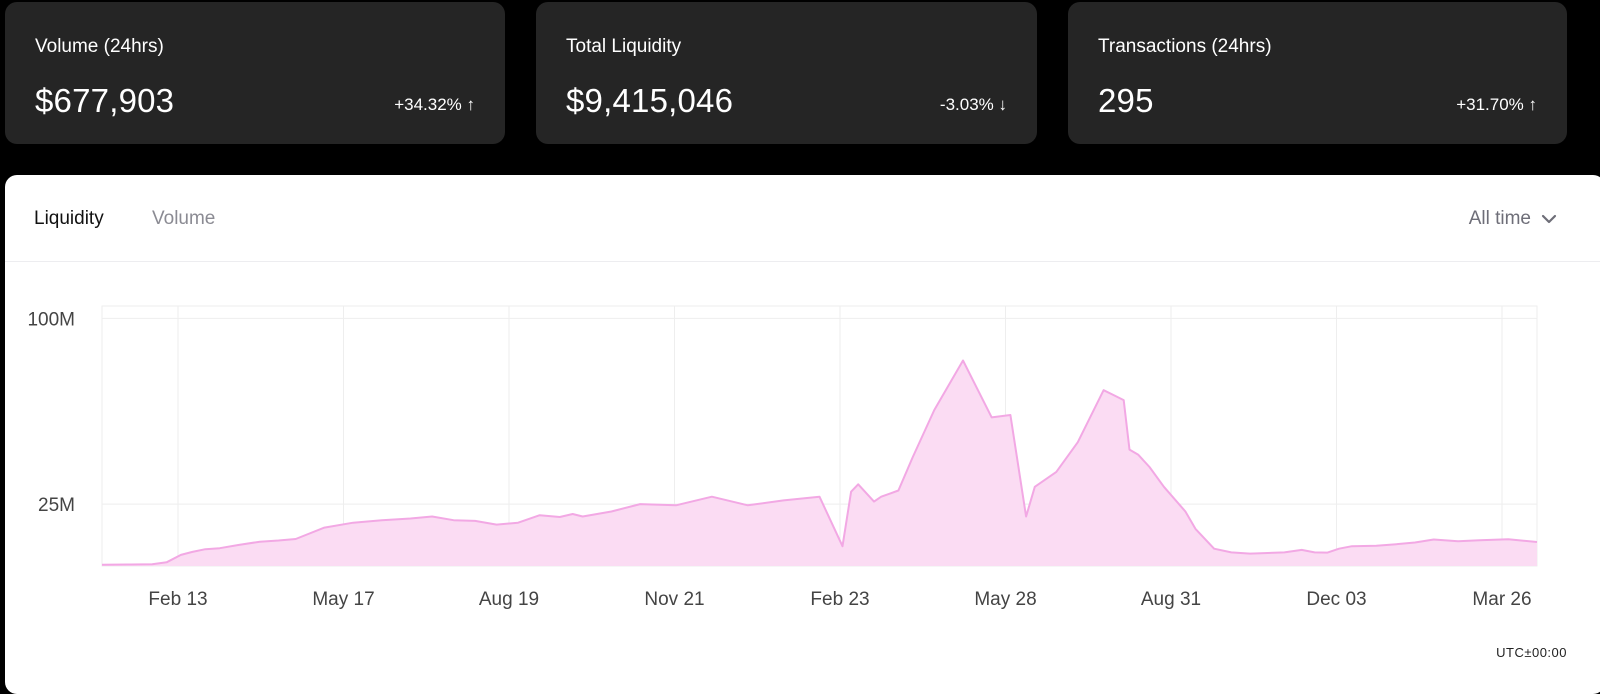 The width and height of the screenshot is (1600, 694). I want to click on stat-card-volume: Volume (24hrs) $677,903 +34.32% ↑, so click(255, 73).